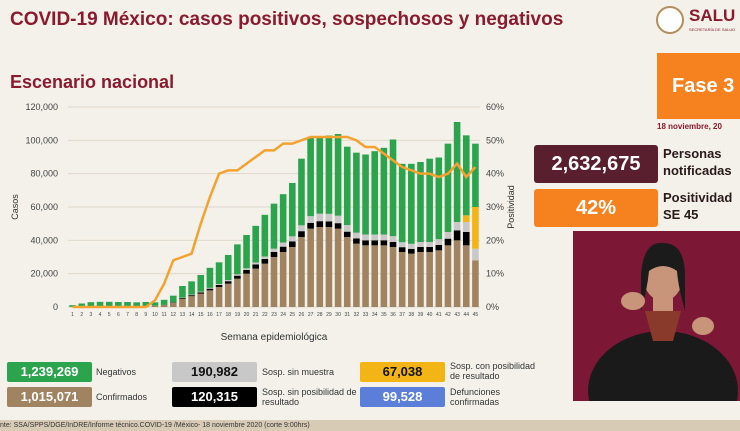  I want to click on legend-sosp-sin-muestra-value: 190,982, so click(214, 371).